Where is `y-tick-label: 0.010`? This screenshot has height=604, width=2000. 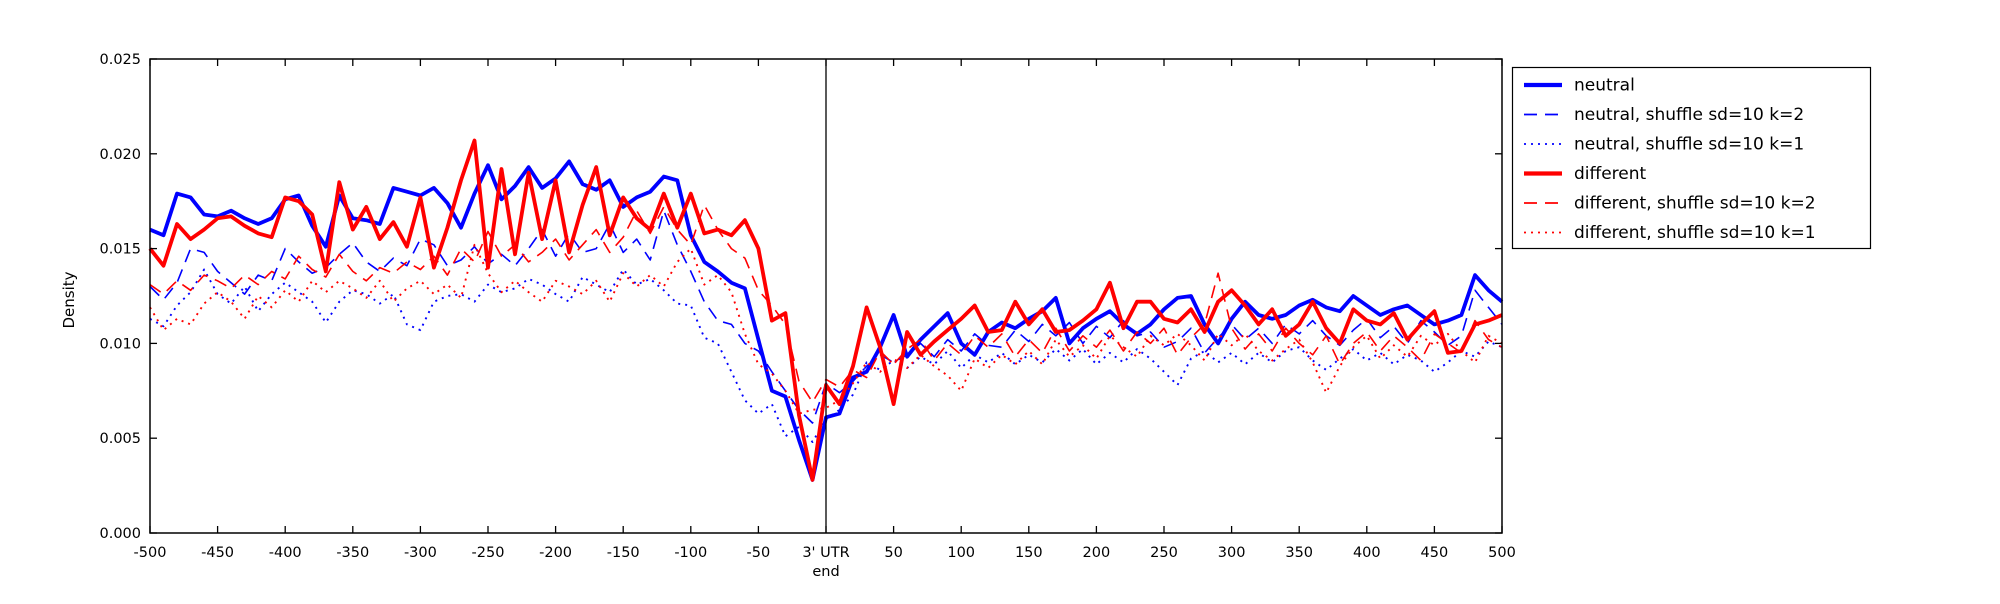
y-tick-label: 0.010 is located at coordinates (120, 344).